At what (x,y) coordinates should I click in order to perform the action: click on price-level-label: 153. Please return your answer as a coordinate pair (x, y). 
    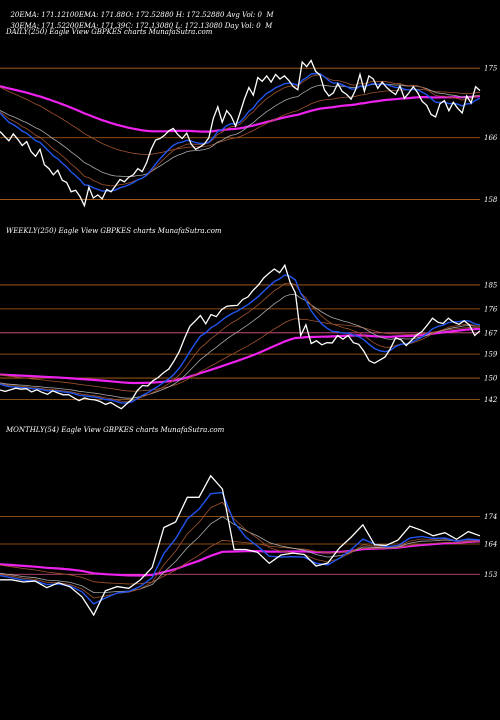
    Looking at the image, I should click on (491, 575).